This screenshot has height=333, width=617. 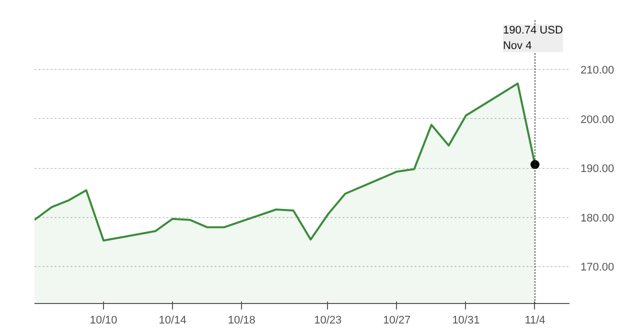 I want to click on y-tick-label: 200.00, so click(x=597, y=120).